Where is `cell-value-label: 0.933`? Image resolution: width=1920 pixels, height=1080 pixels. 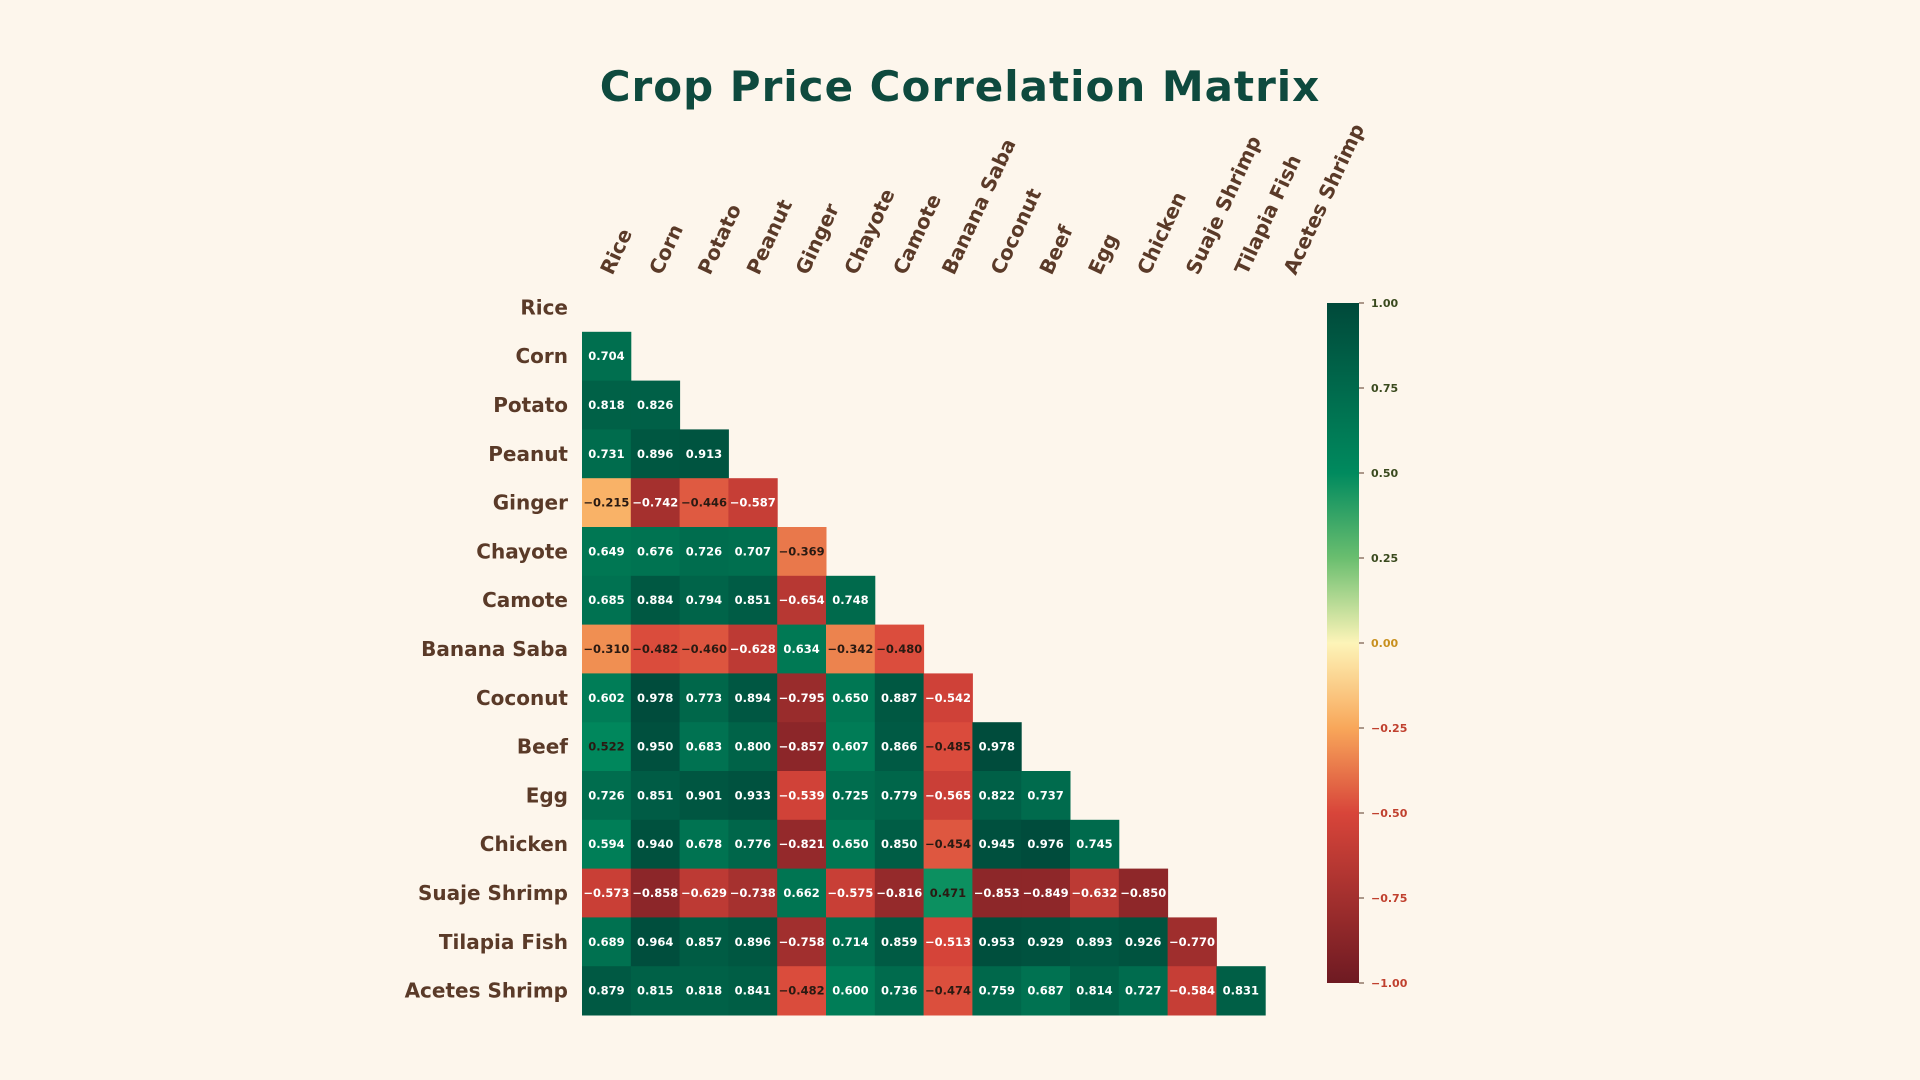 cell-value-label: 0.933 is located at coordinates (753, 795).